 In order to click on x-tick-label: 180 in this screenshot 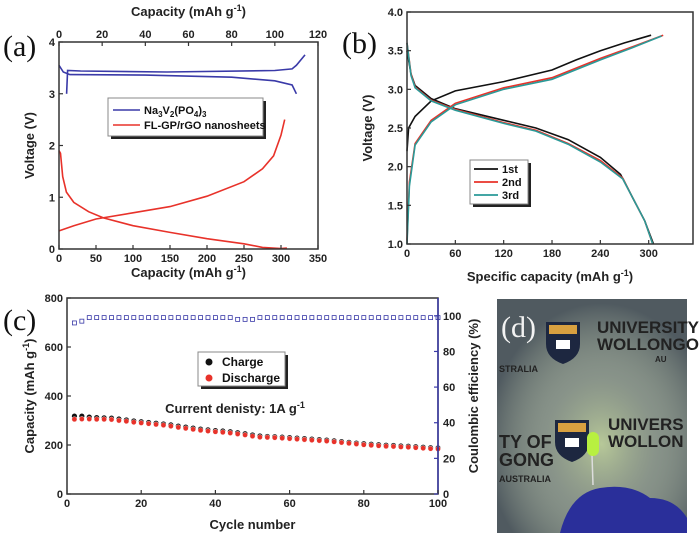, I will do `click(552, 254)`.